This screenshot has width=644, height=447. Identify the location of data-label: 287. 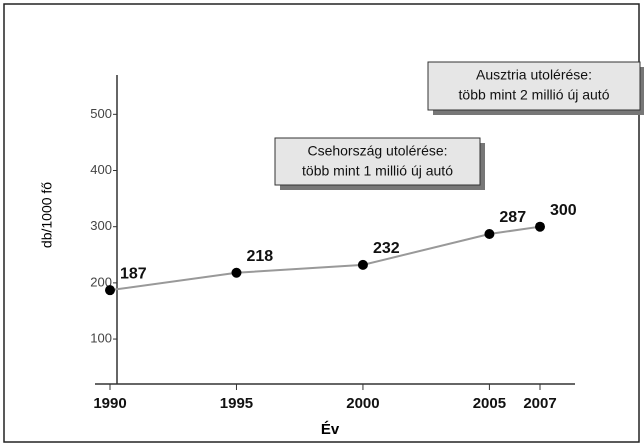
(512, 217).